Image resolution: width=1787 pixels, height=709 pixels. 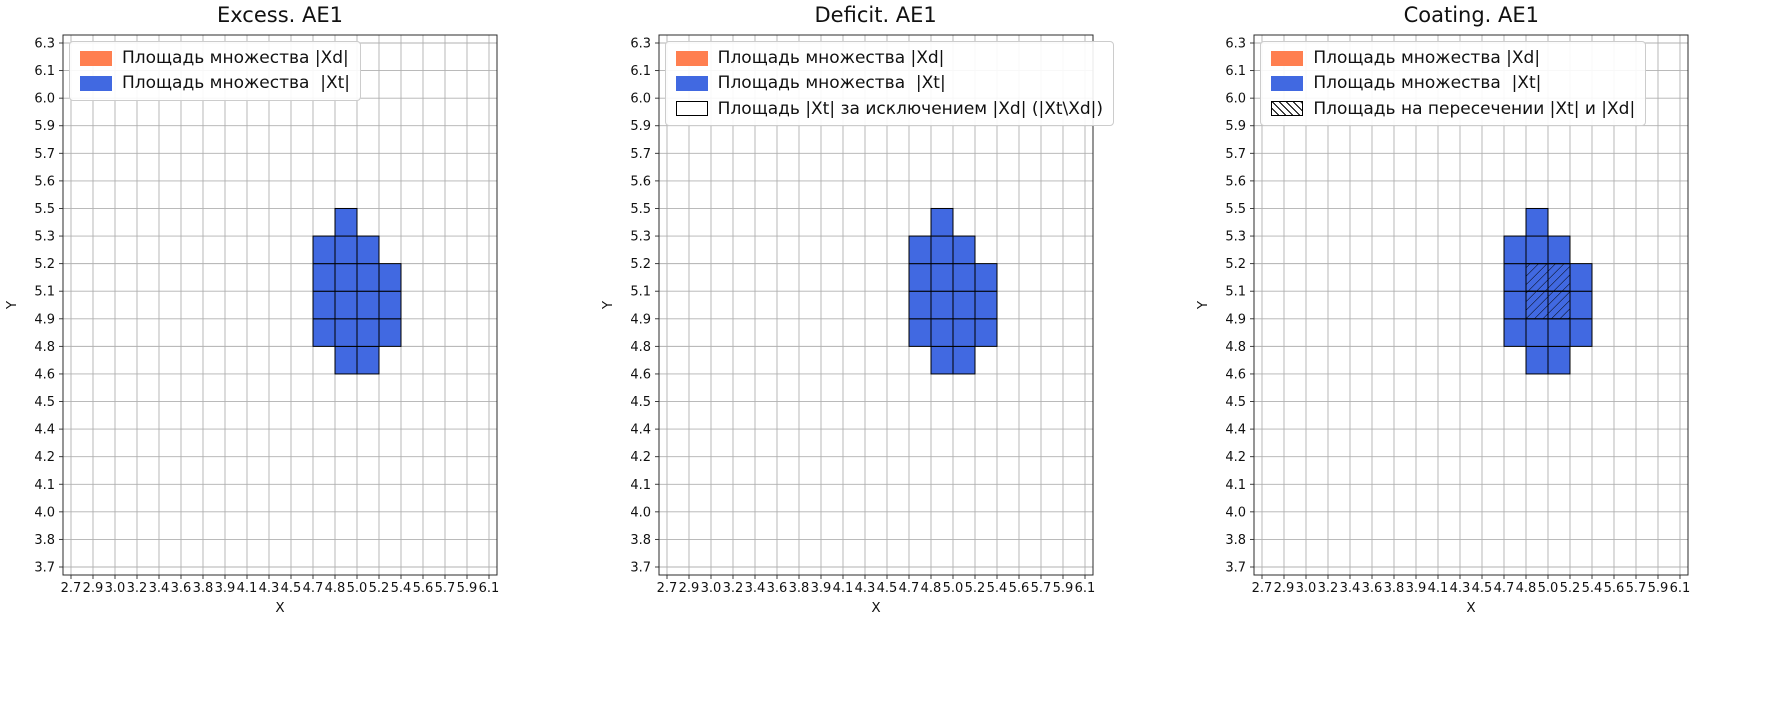 What do you see at coordinates (1658, 588) in the screenshot?
I see `x-tick-label: 5.9` at bounding box center [1658, 588].